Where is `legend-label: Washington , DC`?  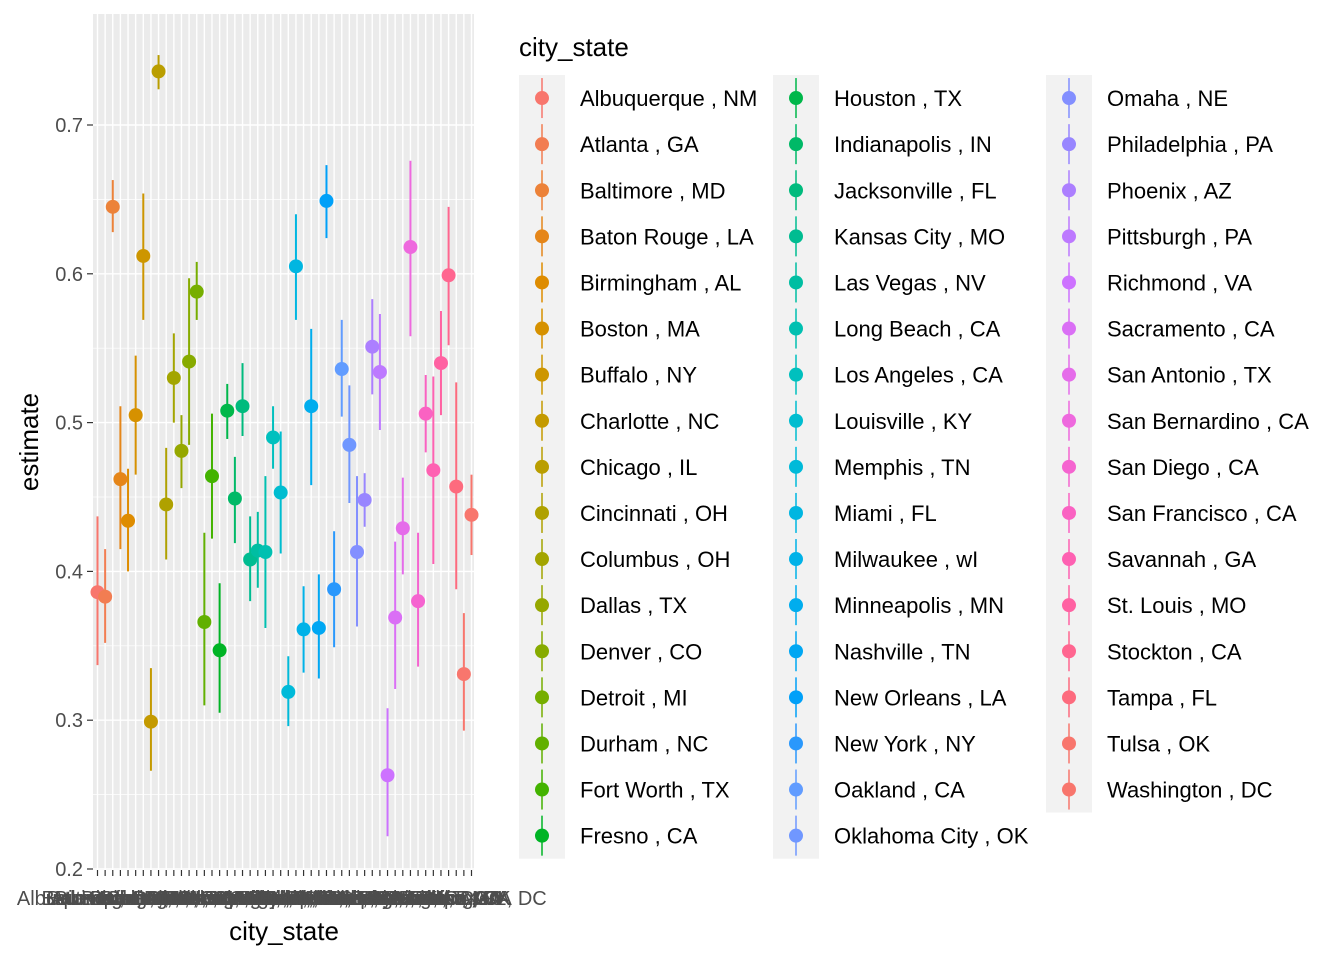
legend-label: Washington , DC is located at coordinates (1190, 790).